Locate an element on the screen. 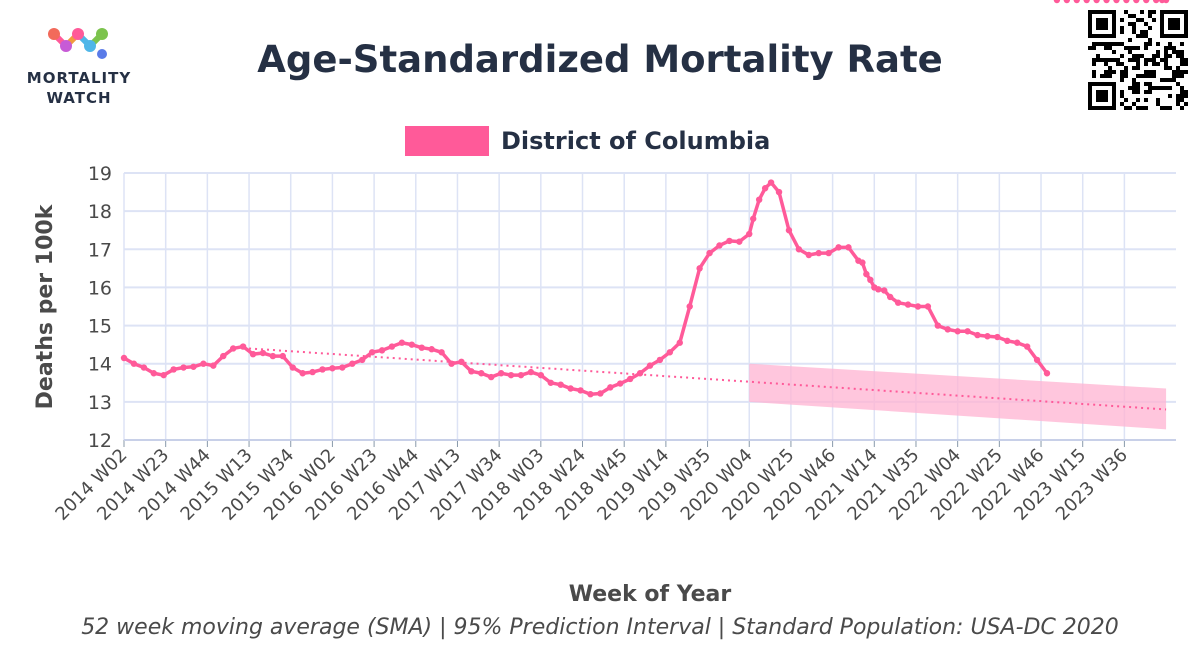  y-tick-label: 14 is located at coordinates (100, 365).